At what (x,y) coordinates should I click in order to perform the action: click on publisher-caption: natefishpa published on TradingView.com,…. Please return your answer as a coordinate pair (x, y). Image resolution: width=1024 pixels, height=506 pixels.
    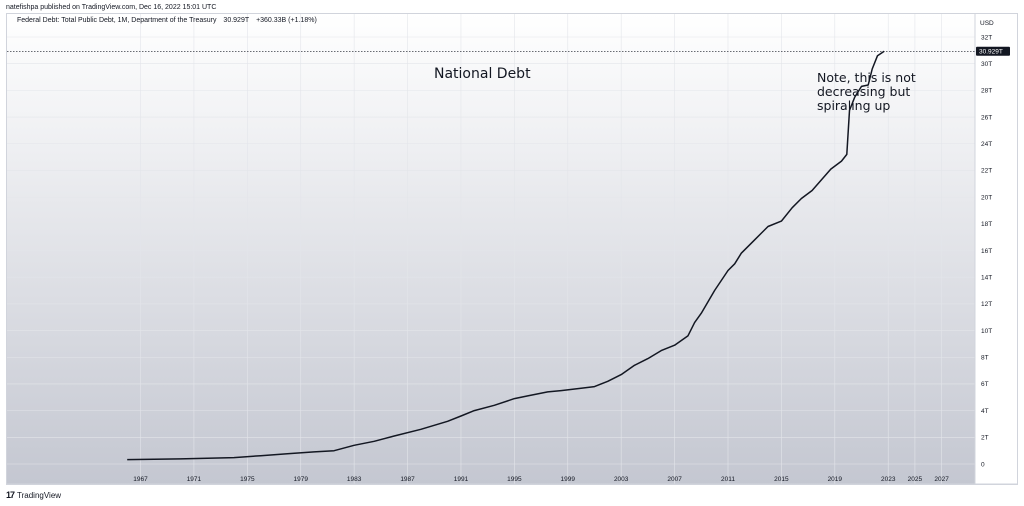
    Looking at the image, I should click on (111, 7).